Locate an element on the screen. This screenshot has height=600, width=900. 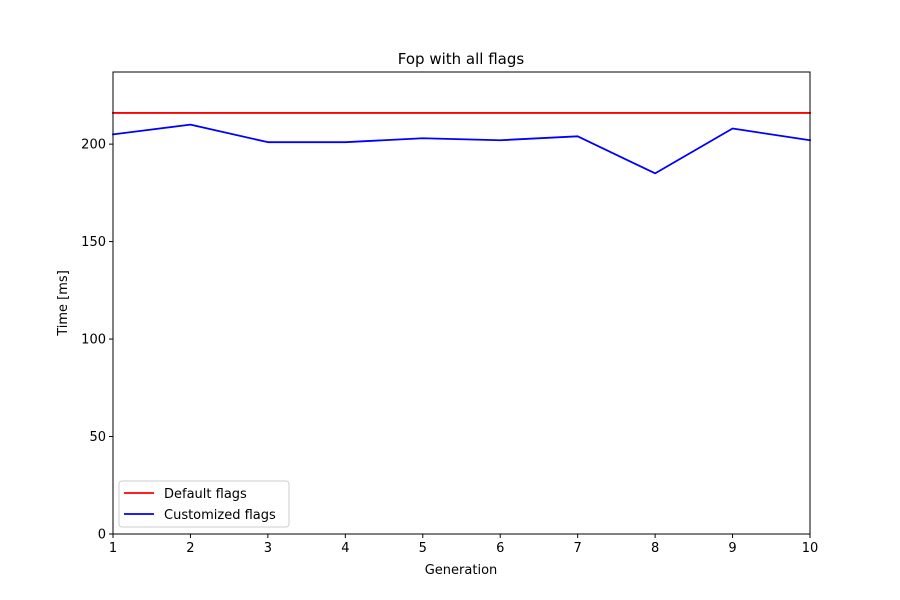
x-tick-label: 9 is located at coordinates (732, 548).